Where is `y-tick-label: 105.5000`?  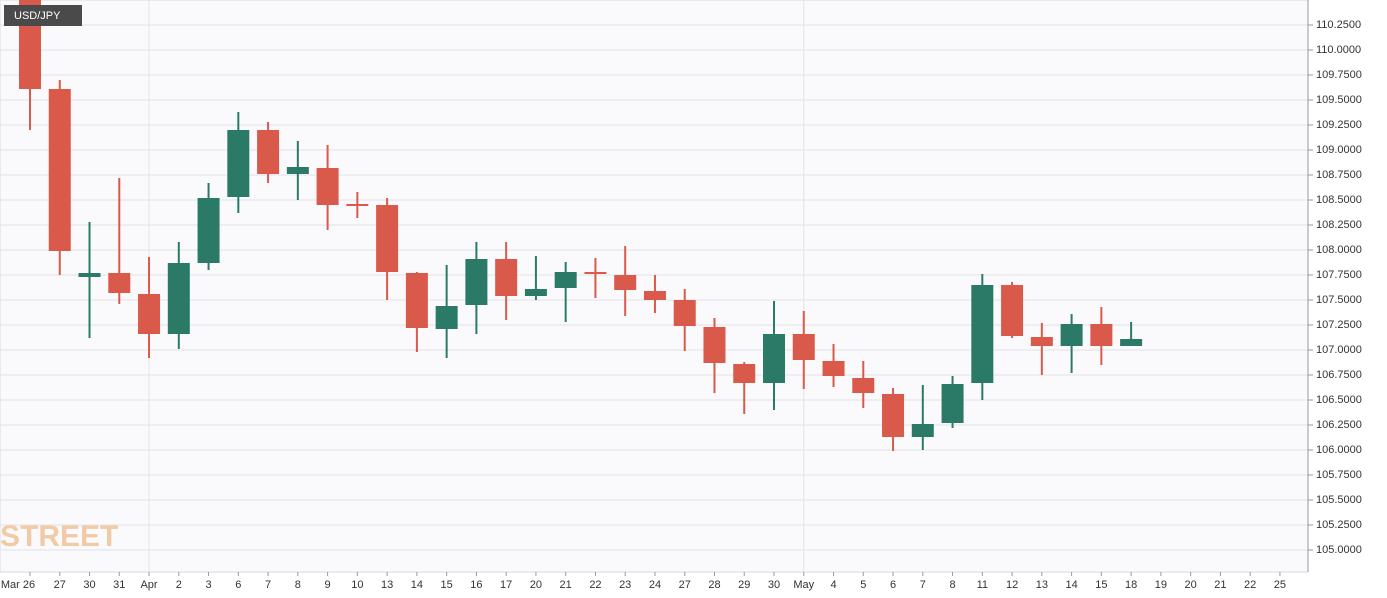 y-tick-label: 105.5000 is located at coordinates (1339, 500).